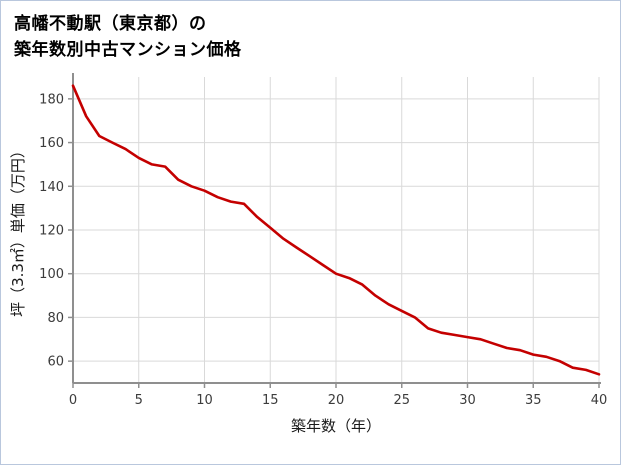  What do you see at coordinates (599, 400) in the screenshot?
I see `x-tick-label: 40` at bounding box center [599, 400].